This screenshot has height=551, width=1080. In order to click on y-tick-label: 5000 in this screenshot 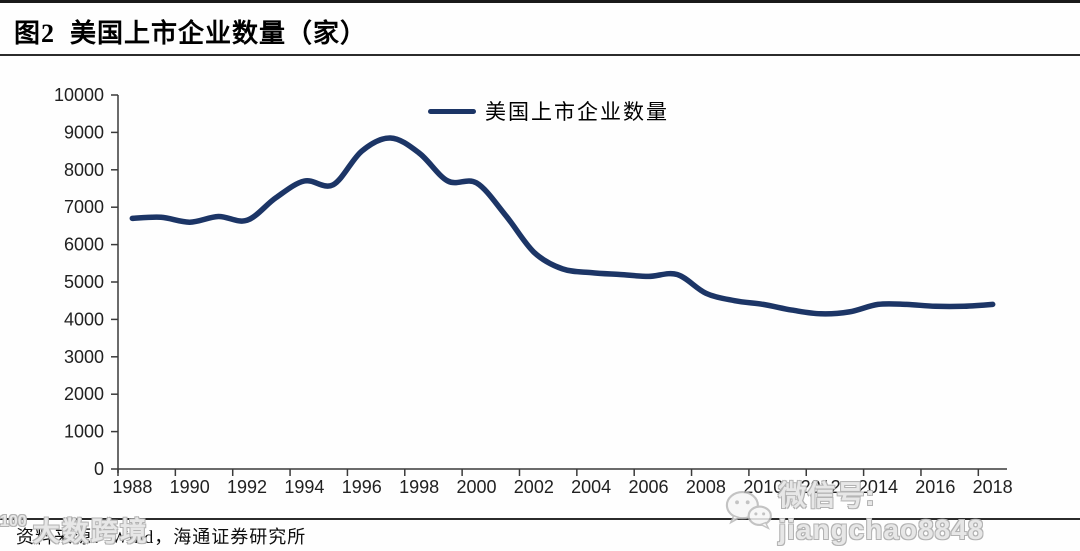, I will do `click(84, 282)`.